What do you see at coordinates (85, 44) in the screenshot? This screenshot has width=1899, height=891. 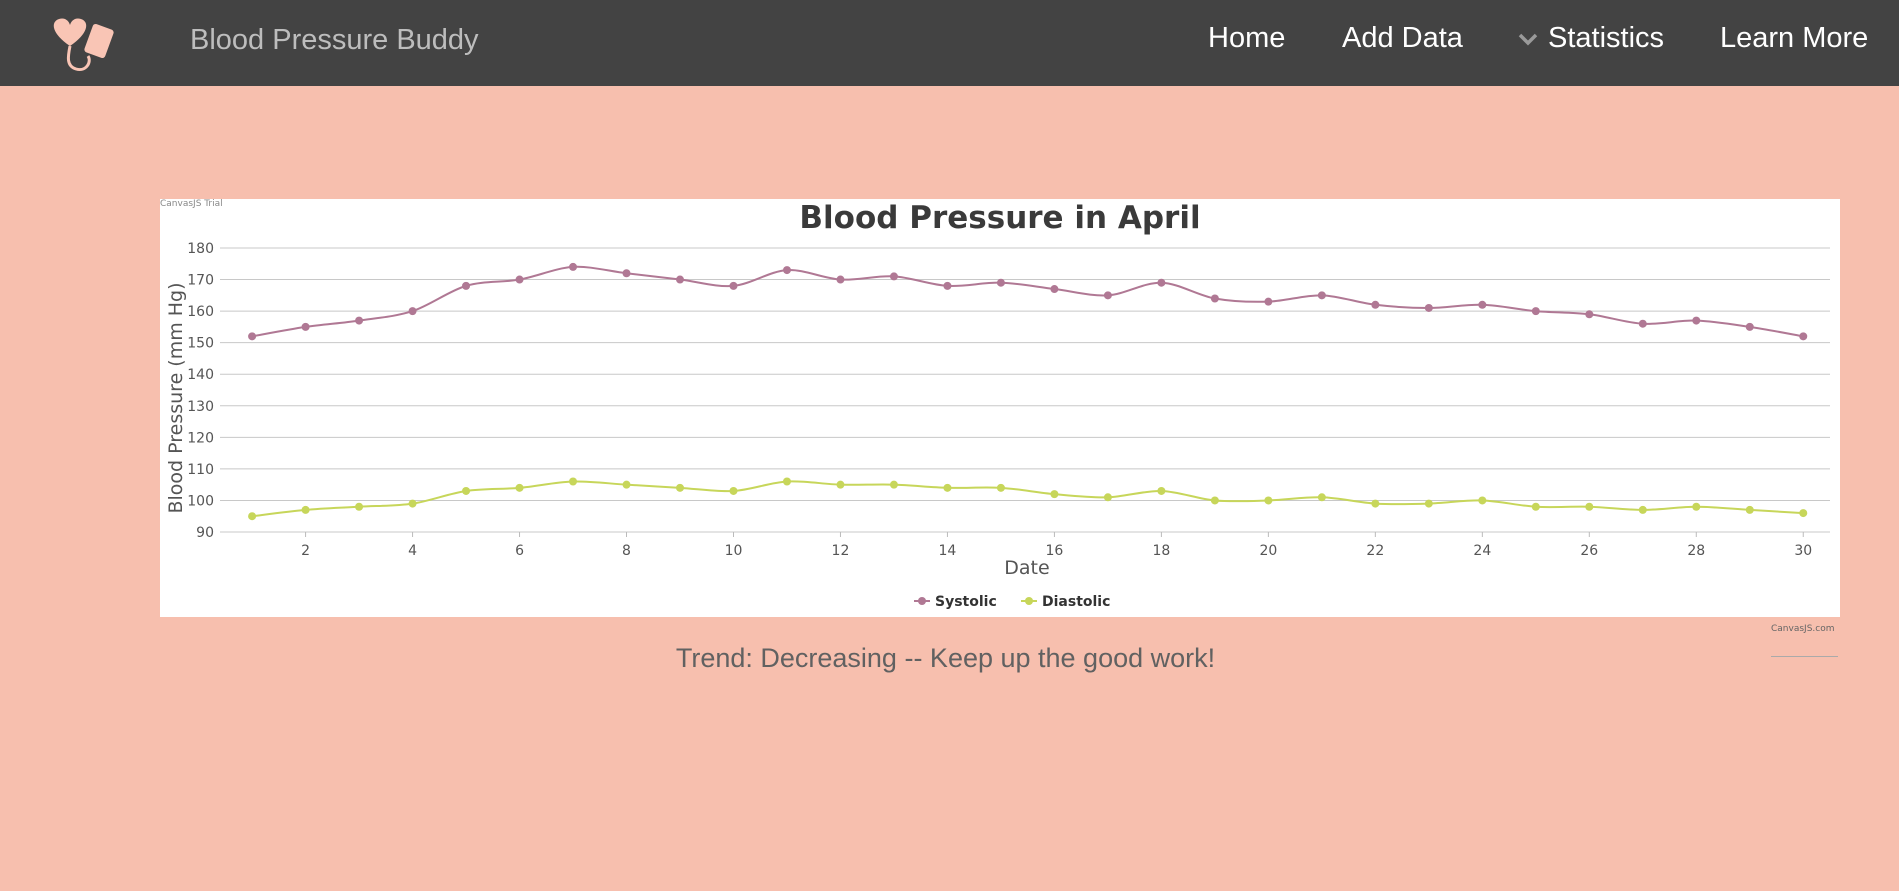 I see `heart-cuff-icon` at bounding box center [85, 44].